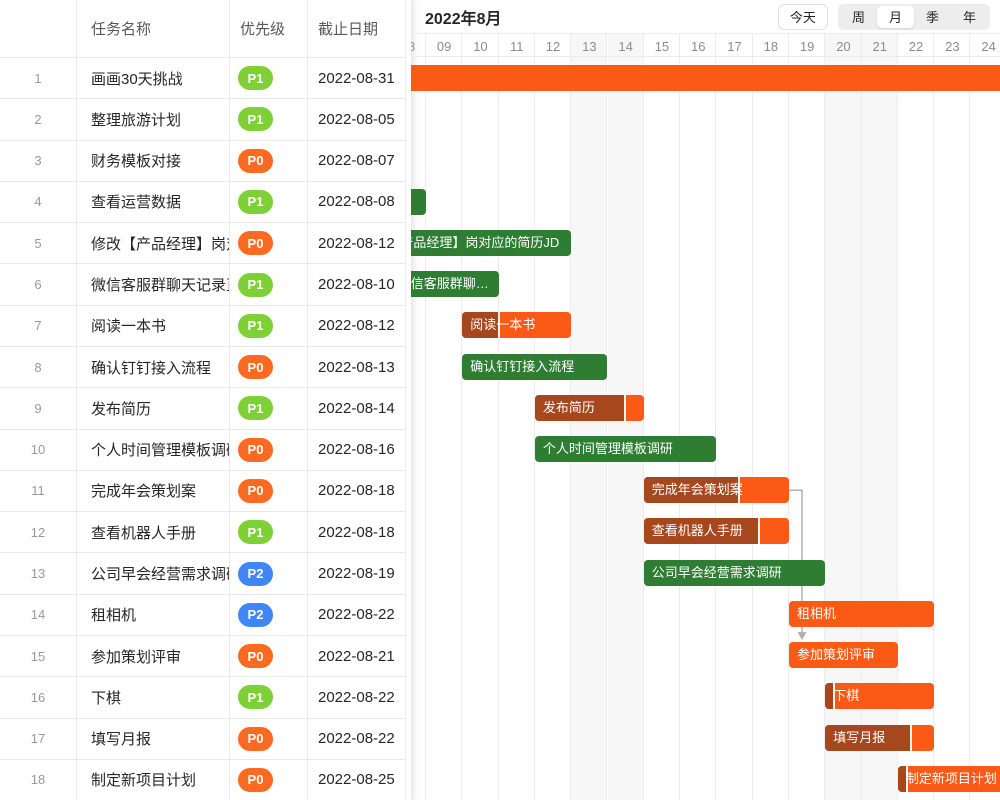  Describe the element at coordinates (771, 46) in the screenshot. I see `day-label: 18` at that location.